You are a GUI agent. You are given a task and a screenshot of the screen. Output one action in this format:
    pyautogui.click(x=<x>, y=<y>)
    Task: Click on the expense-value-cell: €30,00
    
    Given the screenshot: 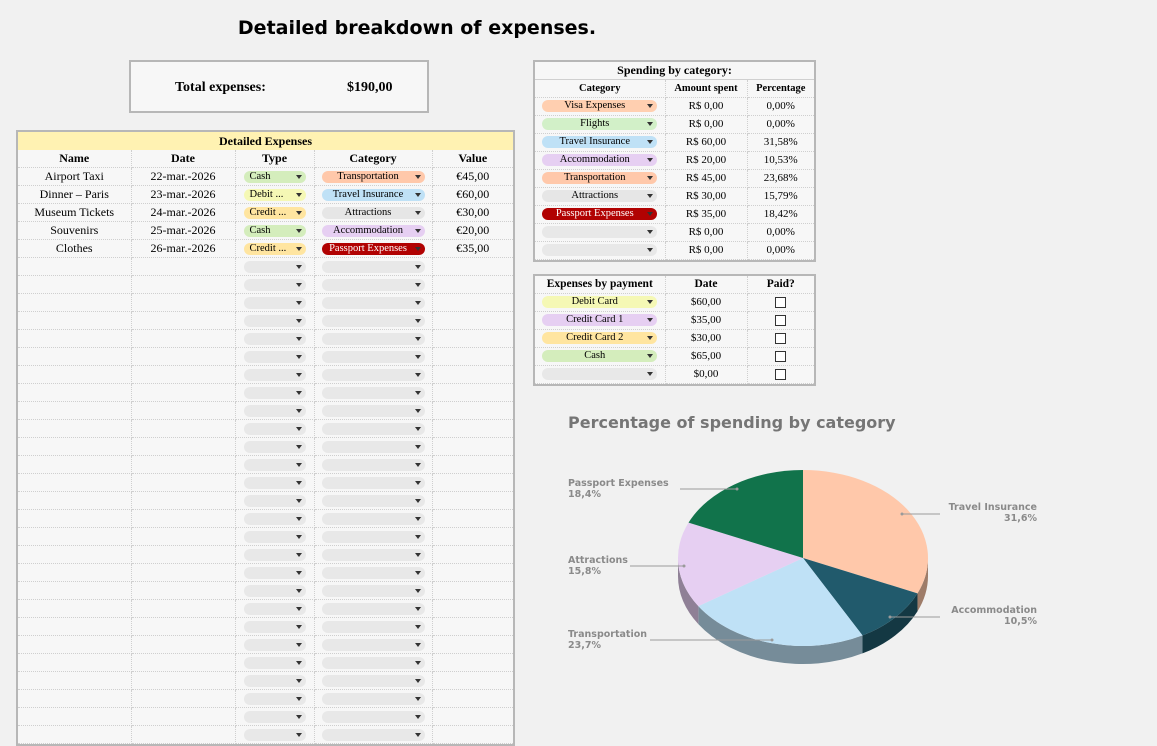 What is the action you would take?
    pyautogui.click(x=473, y=212)
    